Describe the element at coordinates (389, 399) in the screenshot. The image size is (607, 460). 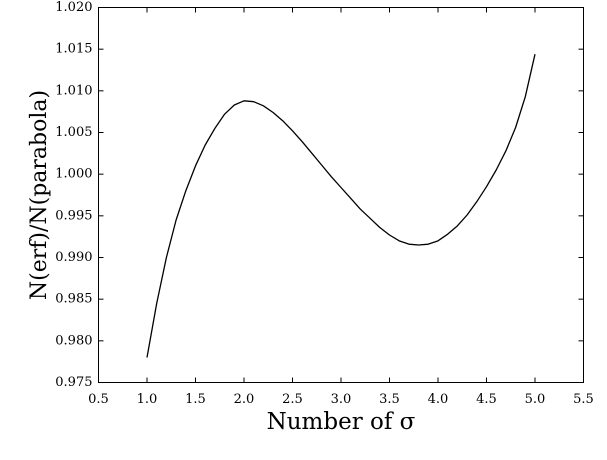
I see `x-tick-label: 3.5` at that location.